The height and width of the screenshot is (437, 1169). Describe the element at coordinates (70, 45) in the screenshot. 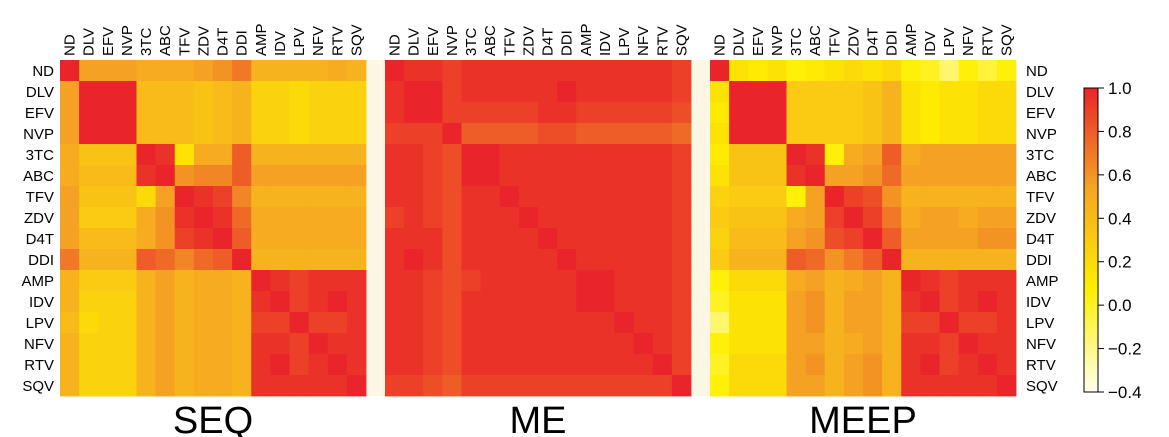

I see `column-label: ND` at that location.